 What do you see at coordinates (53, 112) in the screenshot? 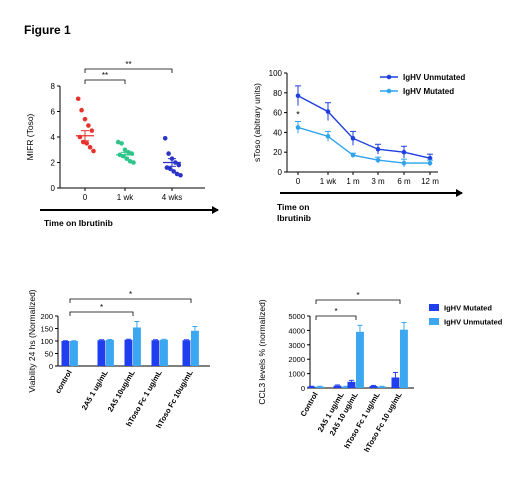
I see `panel-a-y-axis-tick-label: 6` at bounding box center [53, 112].